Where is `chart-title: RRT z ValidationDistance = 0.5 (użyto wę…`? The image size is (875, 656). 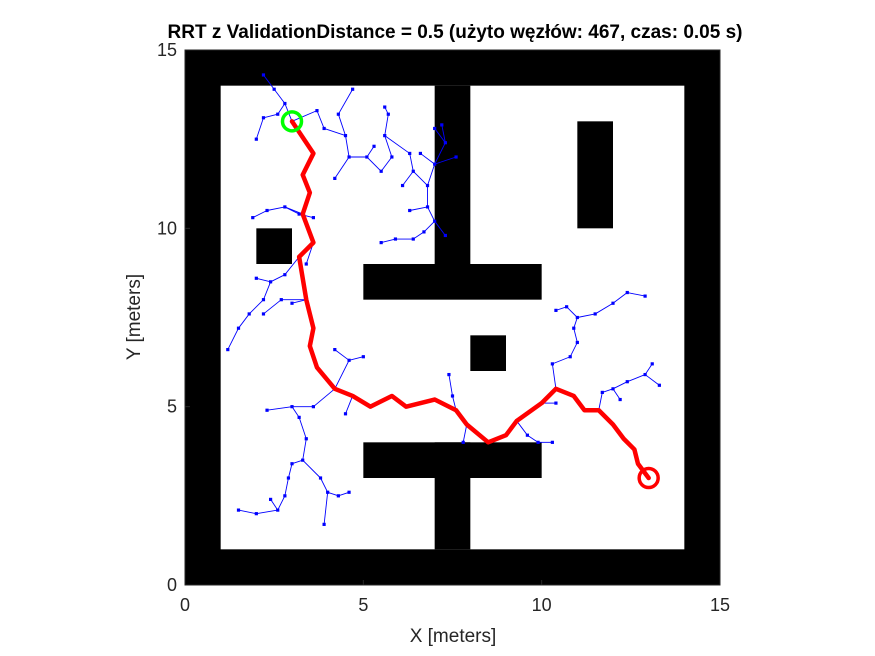
chart-title: RRT z ValidationDistance = 0.5 (użyto wę… is located at coordinates (455, 32).